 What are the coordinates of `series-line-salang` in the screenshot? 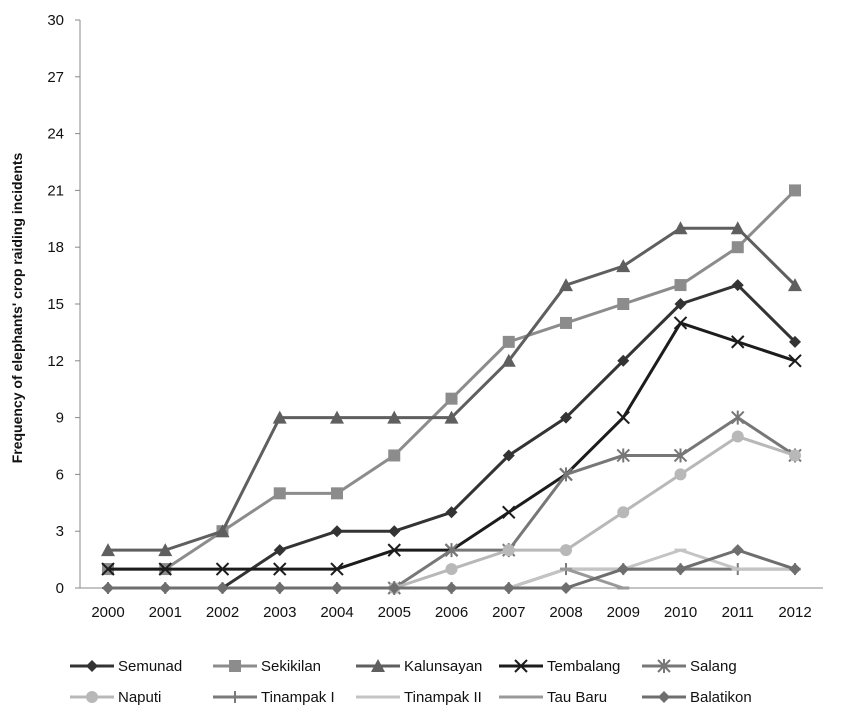 It's located at (594, 503).